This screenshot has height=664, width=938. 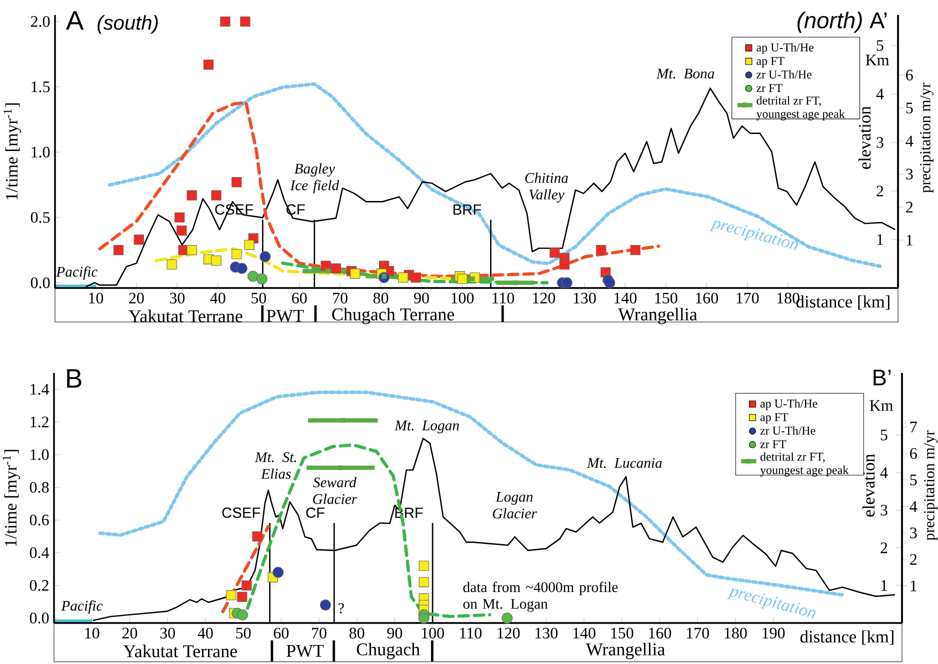 I want to click on annotation: B’, so click(x=882, y=378).